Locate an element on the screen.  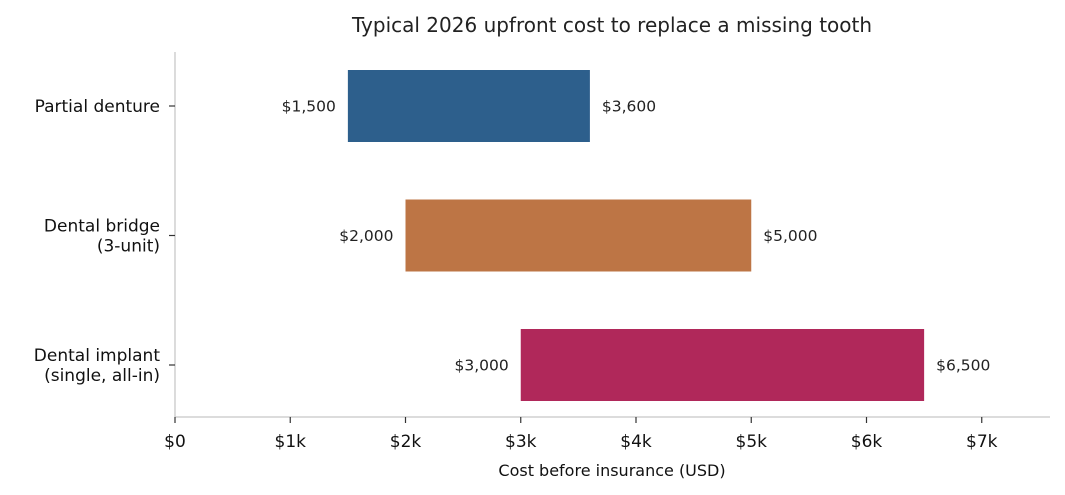
low-value-label: $1,500 is located at coordinates (309, 107).